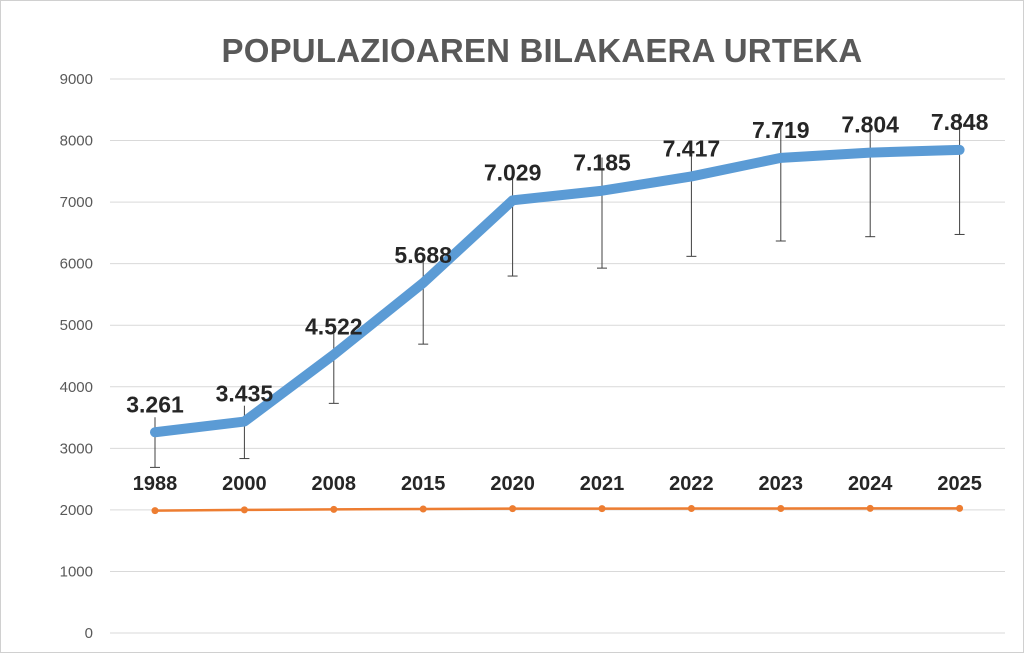 This screenshot has width=1024, height=653. I want to click on x-tick-label: 2000, so click(244, 484).